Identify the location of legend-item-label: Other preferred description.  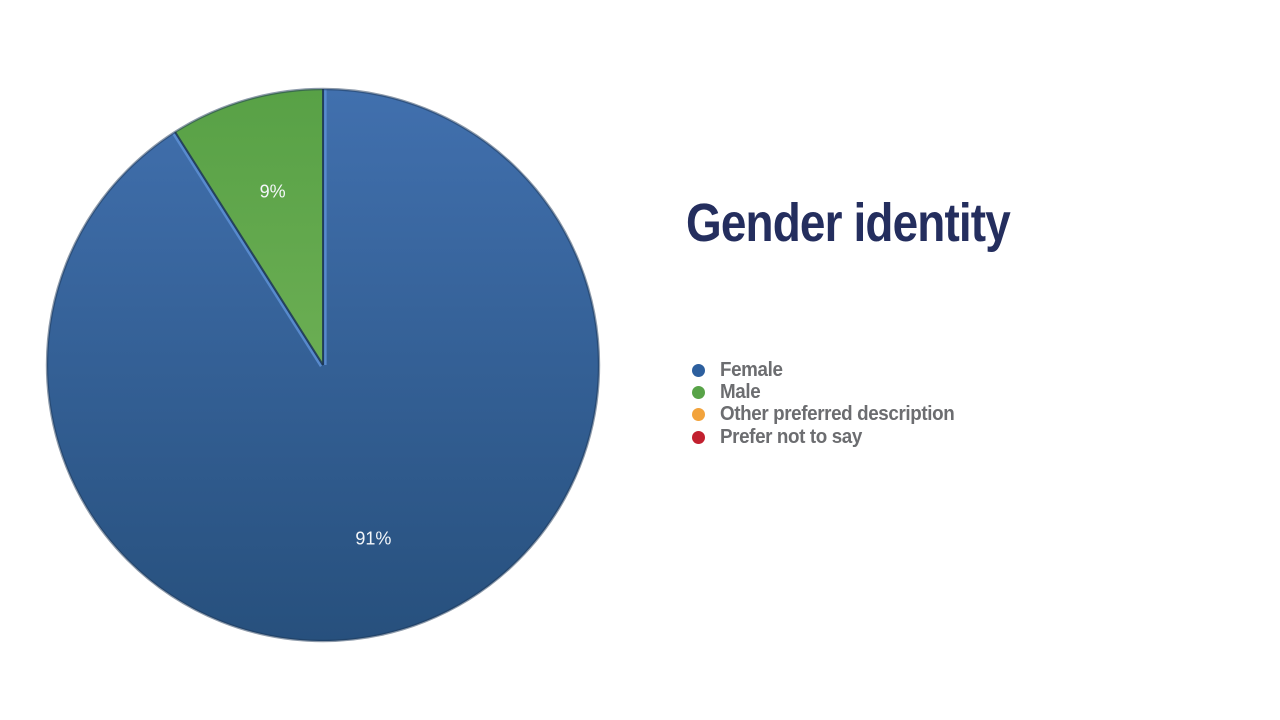
(837, 414).